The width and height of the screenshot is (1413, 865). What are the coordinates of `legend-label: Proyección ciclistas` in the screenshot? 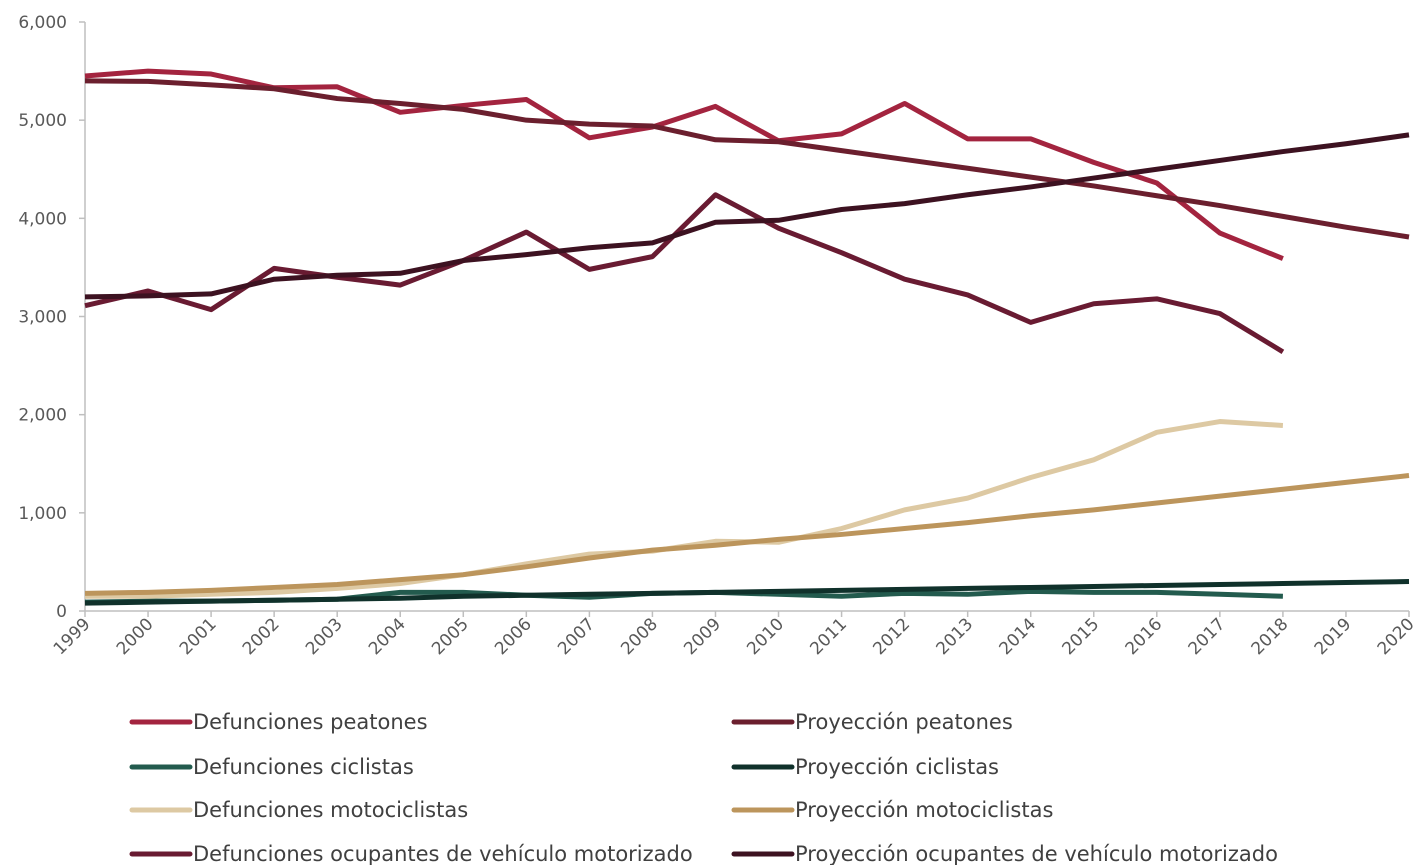 It's located at (897, 767).